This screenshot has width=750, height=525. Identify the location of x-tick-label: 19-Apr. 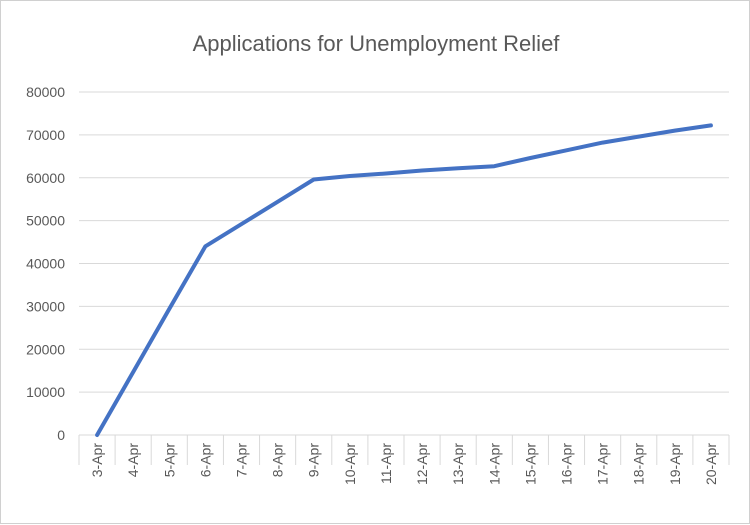
(675, 464).